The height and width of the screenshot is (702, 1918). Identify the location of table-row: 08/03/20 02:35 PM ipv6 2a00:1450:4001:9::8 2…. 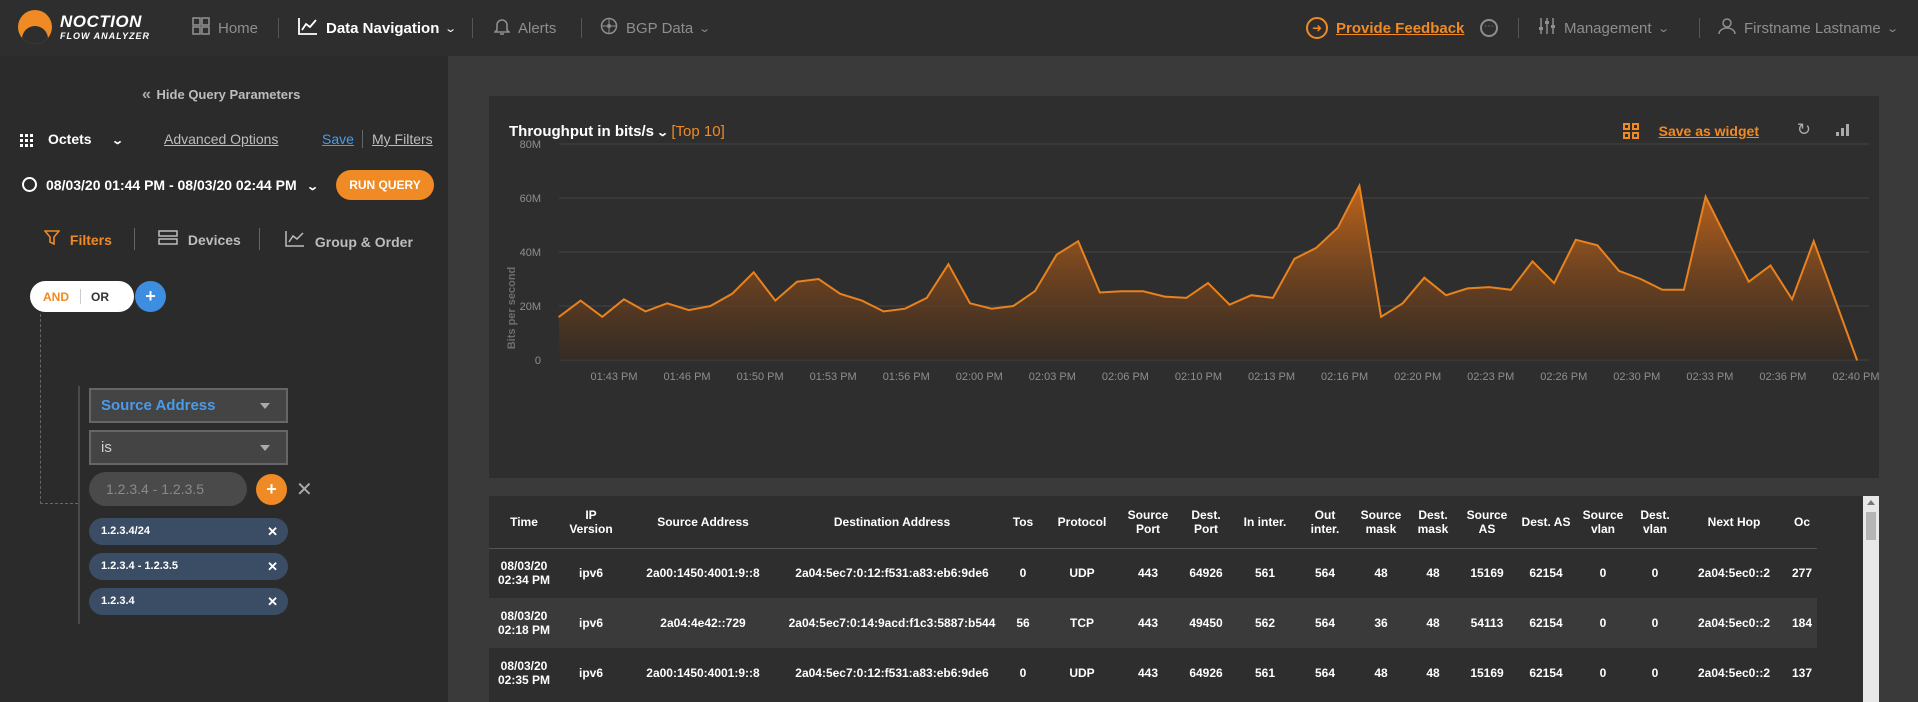
(1153, 673).